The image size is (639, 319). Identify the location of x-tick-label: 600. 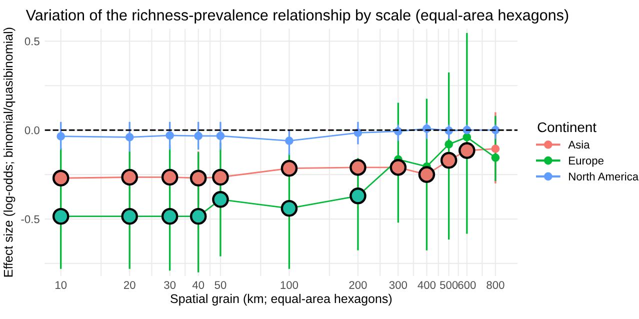
(467, 285).